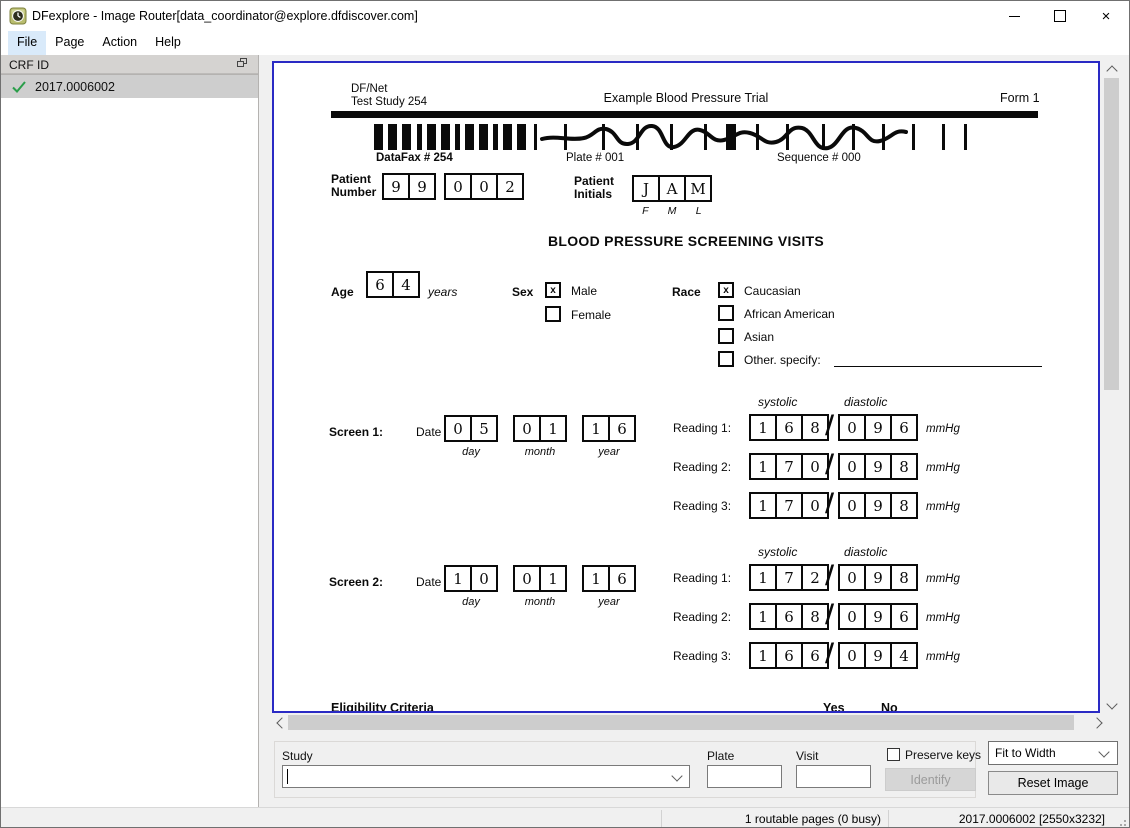 Image resolution: width=1130 pixels, height=828 pixels. Describe the element at coordinates (1098, 722) in the screenshot. I see `scroll-right-button` at that location.